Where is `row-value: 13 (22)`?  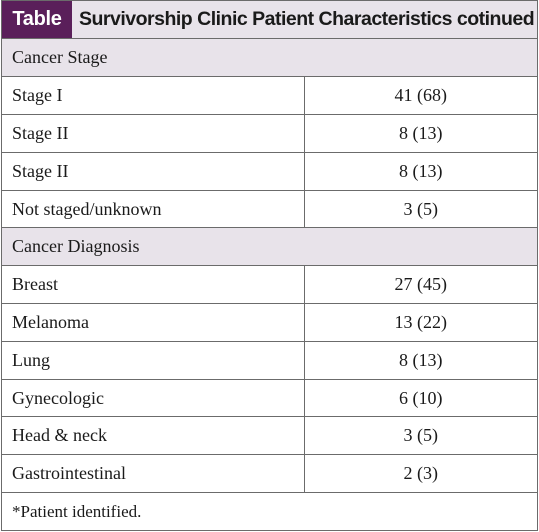
row-value: 13 (22) is located at coordinates (420, 322).